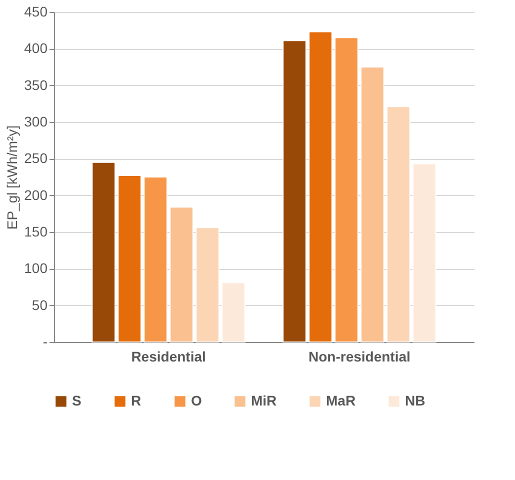 This screenshot has width=515, height=480. Describe the element at coordinates (77, 400) in the screenshot. I see `legend-label: S` at that location.